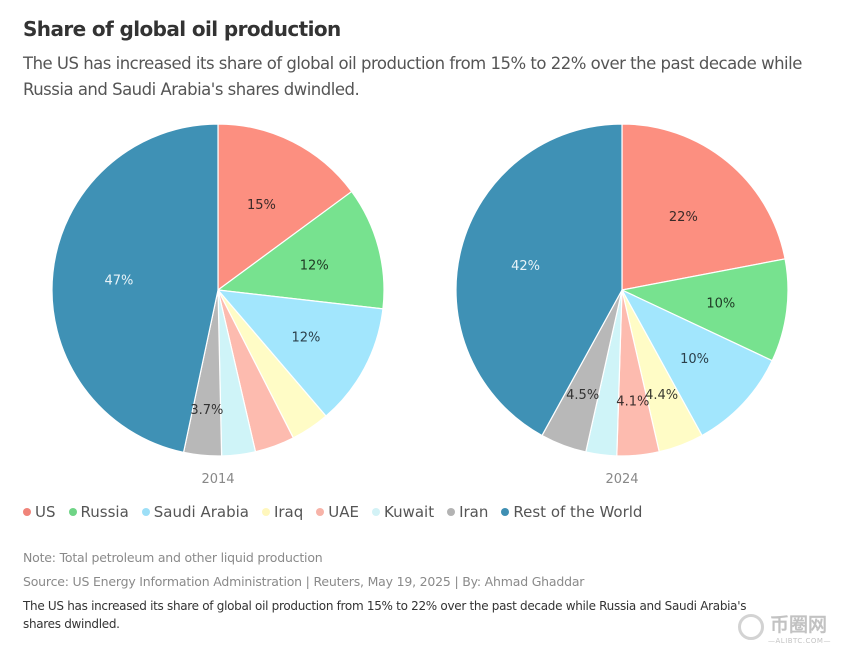 Image resolution: width=845 pixels, height=650 pixels. Describe the element at coordinates (104, 512) in the screenshot. I see `legend-label: Russia` at that location.